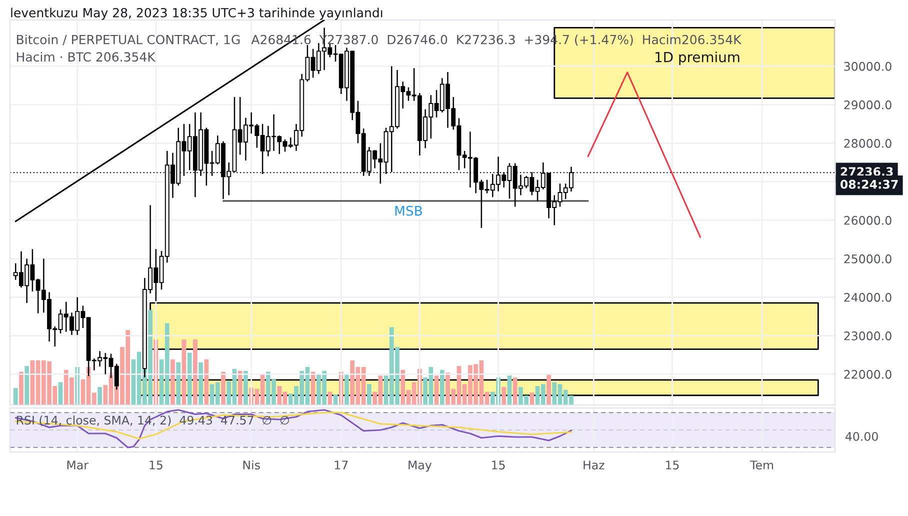  Describe the element at coordinates (341, 465) in the screenshot. I see `x-tick-label: 17` at that location.